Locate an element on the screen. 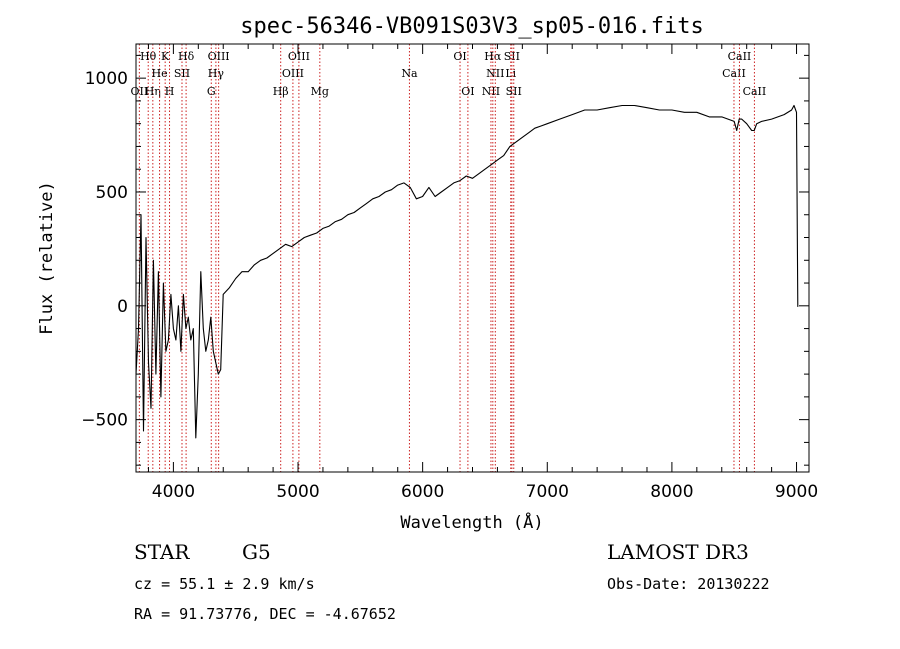 This screenshot has height=649, width=900. line-marker-label-6: SII is located at coordinates (182, 73).